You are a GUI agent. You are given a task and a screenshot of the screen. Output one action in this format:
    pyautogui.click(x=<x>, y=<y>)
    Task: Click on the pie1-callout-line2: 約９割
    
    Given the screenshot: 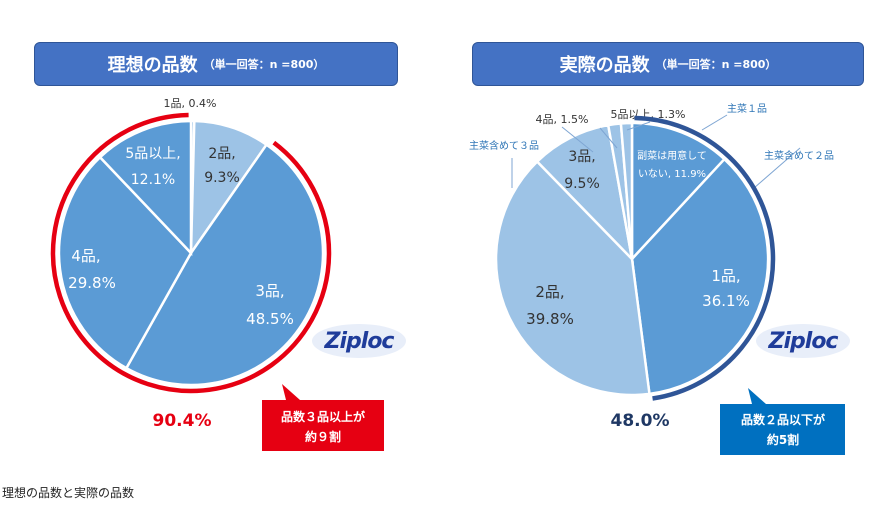 What is the action you would take?
    pyautogui.click(x=323, y=436)
    